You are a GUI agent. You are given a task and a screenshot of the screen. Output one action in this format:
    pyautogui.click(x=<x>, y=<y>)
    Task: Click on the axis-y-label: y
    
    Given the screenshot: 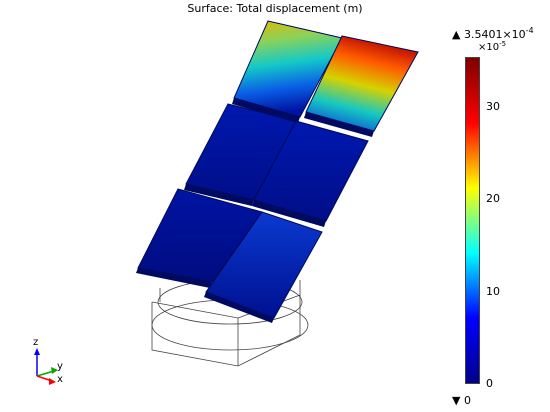 What is the action you would take?
    pyautogui.click(x=60, y=366)
    